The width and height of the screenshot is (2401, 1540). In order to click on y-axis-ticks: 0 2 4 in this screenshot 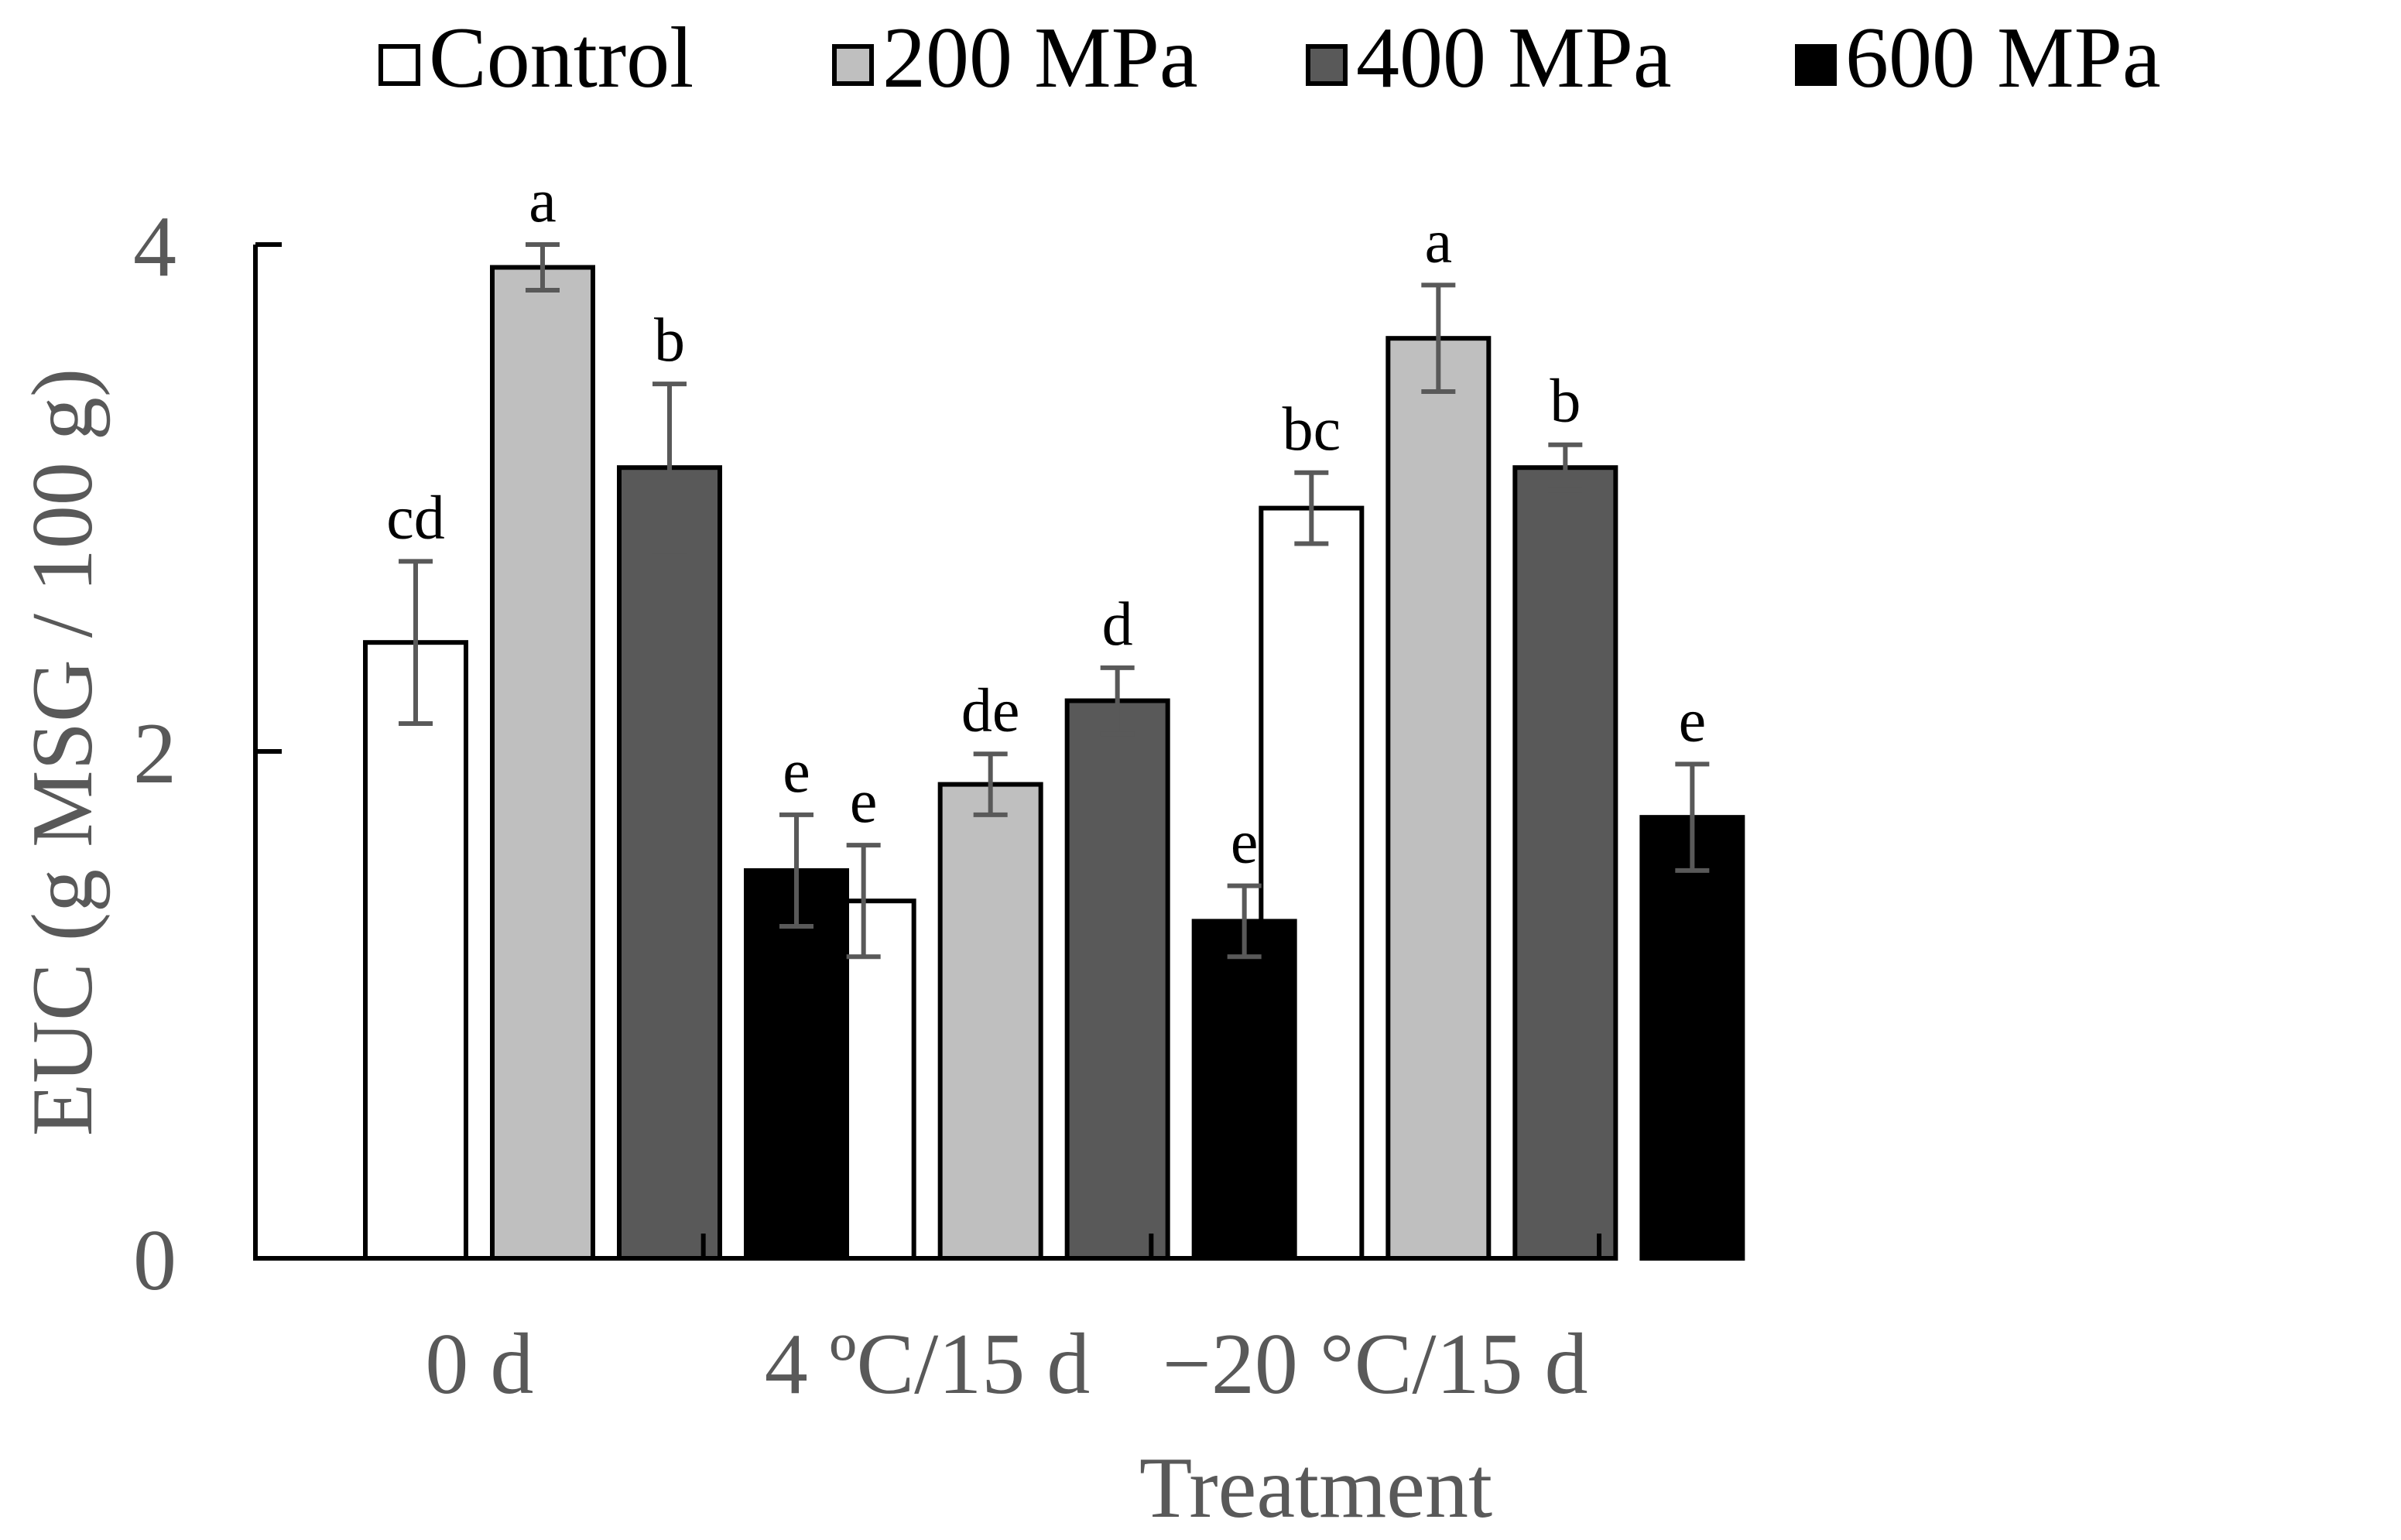, I will do `click(207, 754)`.